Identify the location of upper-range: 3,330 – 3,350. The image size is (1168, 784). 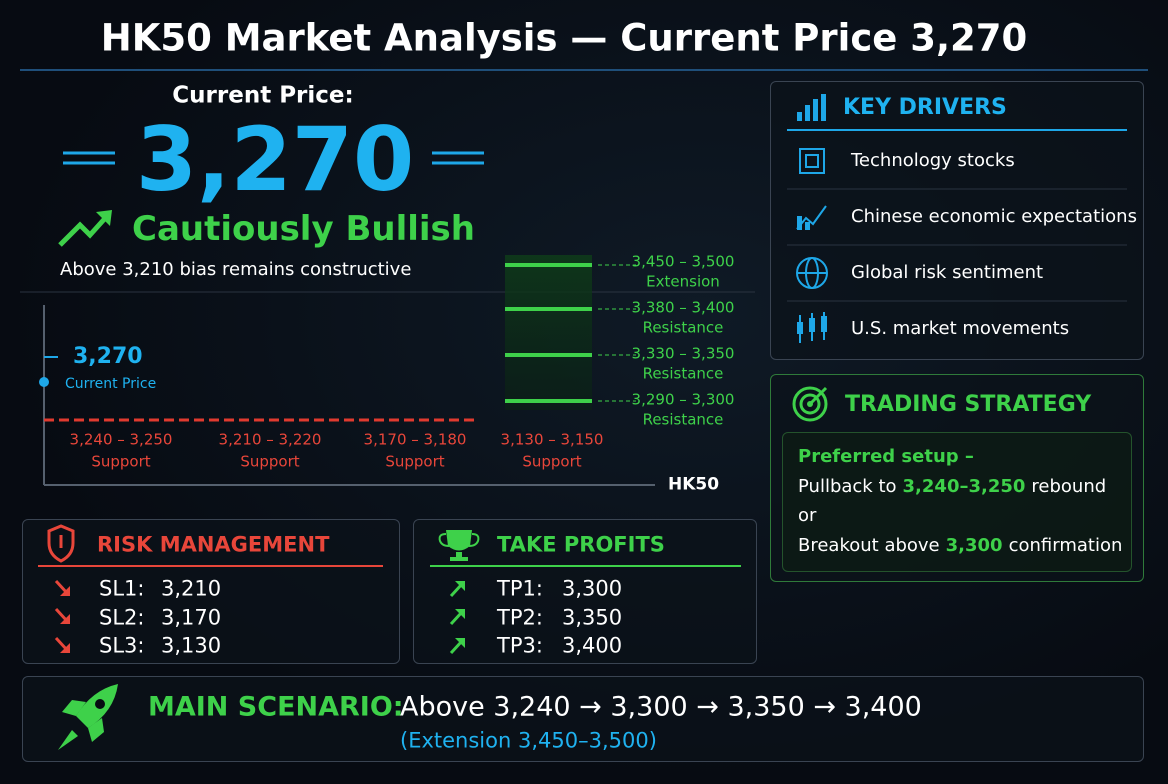
(683, 353).